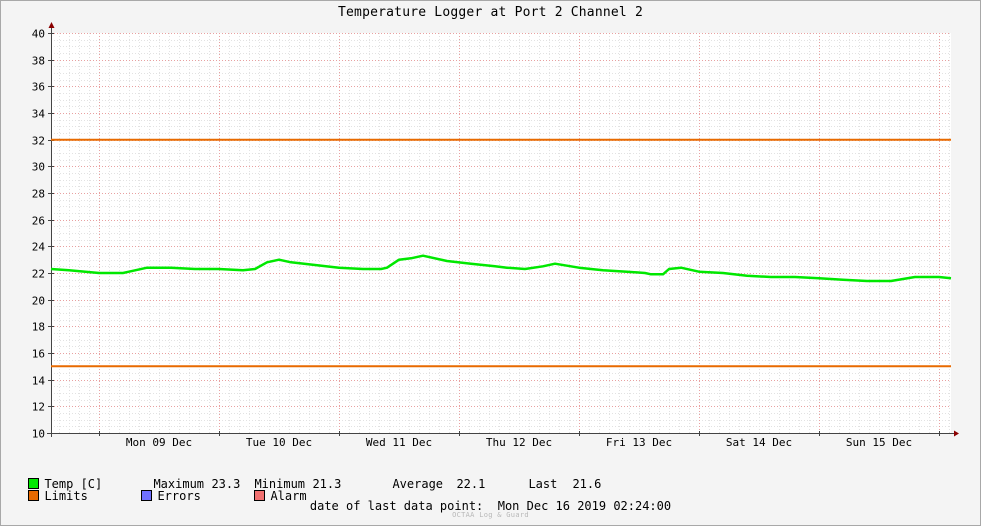 The image size is (981, 526). I want to click on y-axis-arrow, so click(51, 25).